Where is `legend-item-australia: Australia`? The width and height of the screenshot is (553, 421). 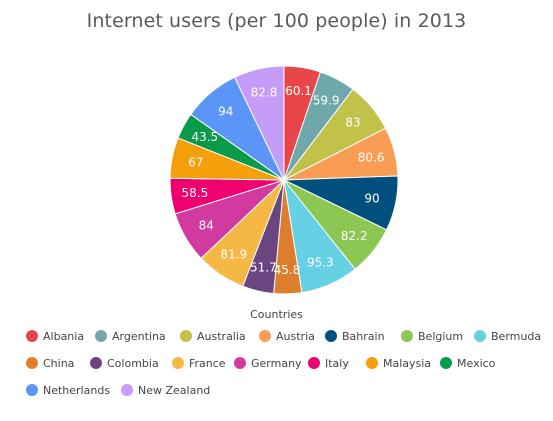 legend-item-australia: Australia is located at coordinates (213, 336).